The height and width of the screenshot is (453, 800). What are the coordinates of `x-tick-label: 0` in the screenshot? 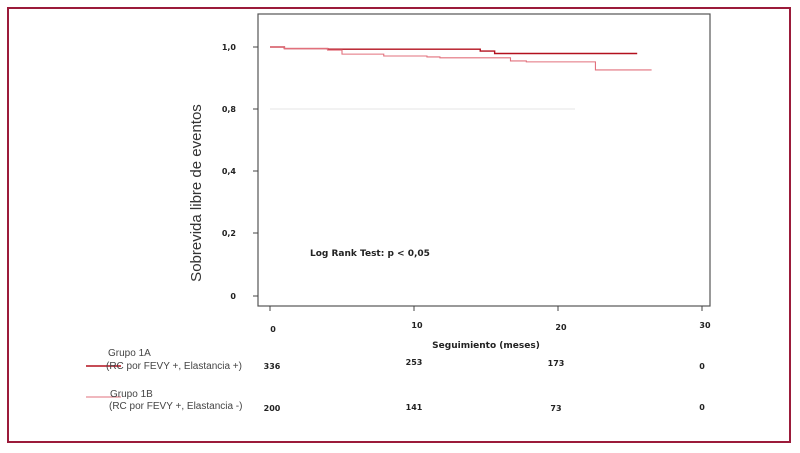 It's located at (273, 329).